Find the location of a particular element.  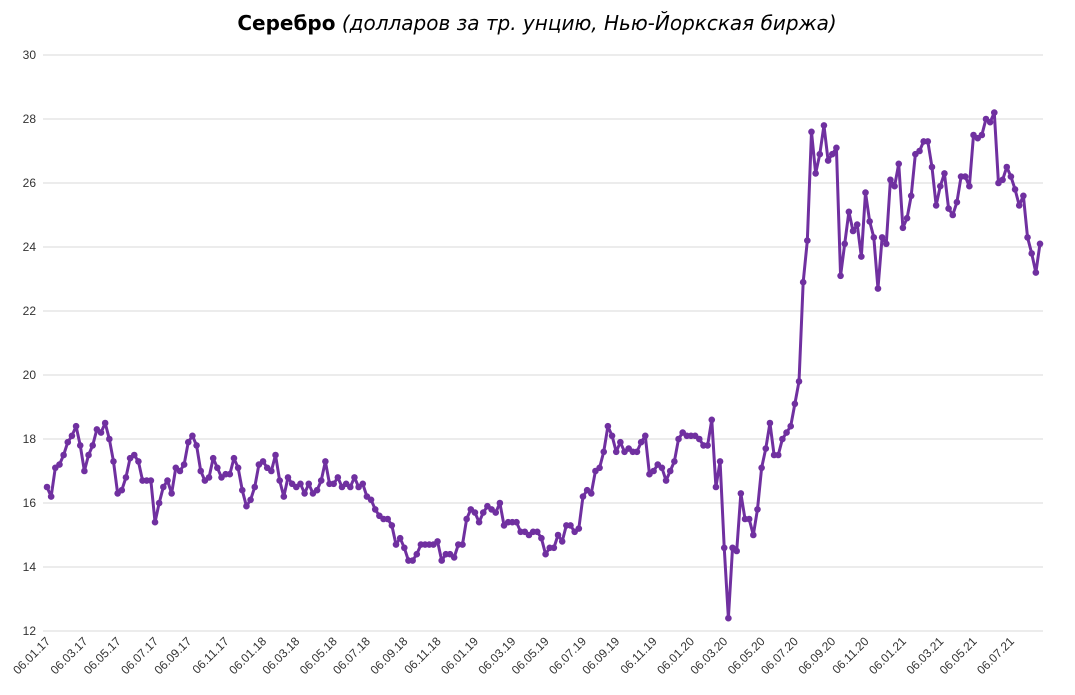

x-tick-label: 06.07.18 is located at coordinates (351, 655).